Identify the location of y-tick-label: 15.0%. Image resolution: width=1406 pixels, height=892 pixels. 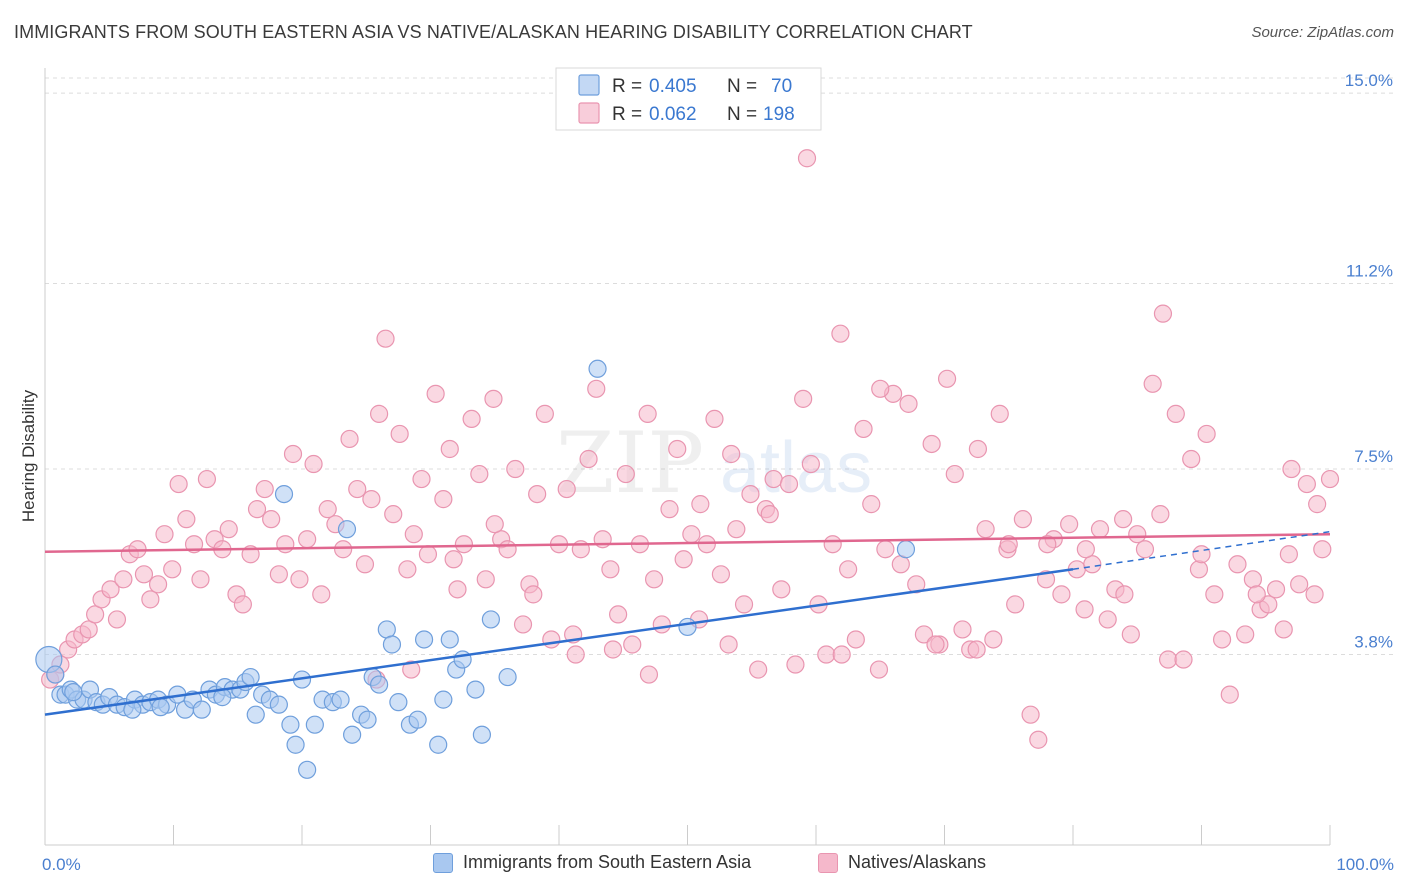
(1369, 80).